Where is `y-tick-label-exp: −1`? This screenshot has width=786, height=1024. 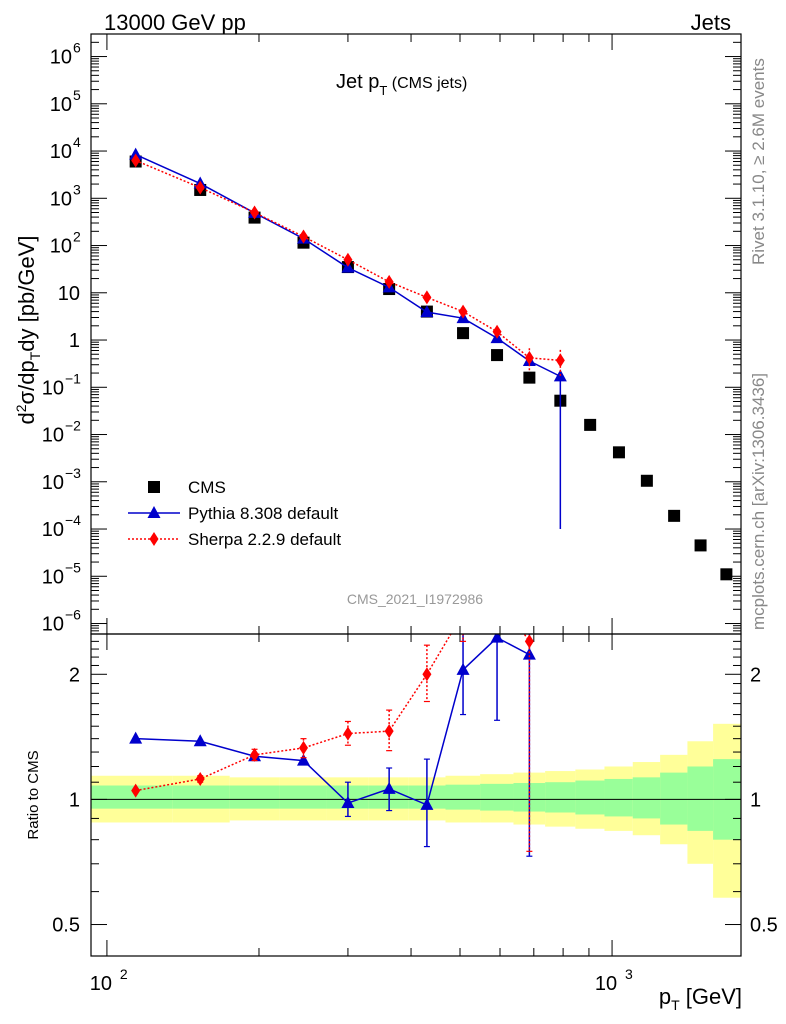
y-tick-label-exp: −1 is located at coordinates (73, 378).